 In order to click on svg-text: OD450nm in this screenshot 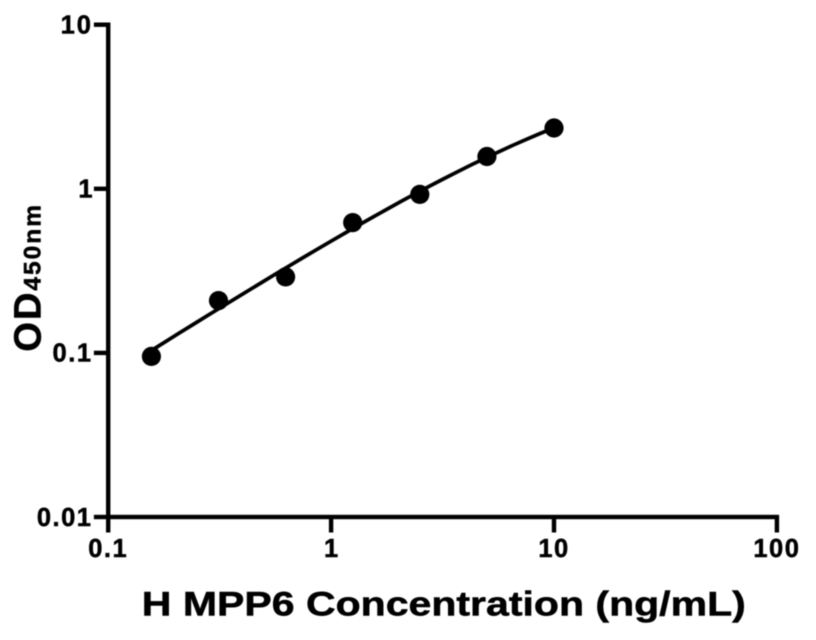, I will do `click(29, 277)`.